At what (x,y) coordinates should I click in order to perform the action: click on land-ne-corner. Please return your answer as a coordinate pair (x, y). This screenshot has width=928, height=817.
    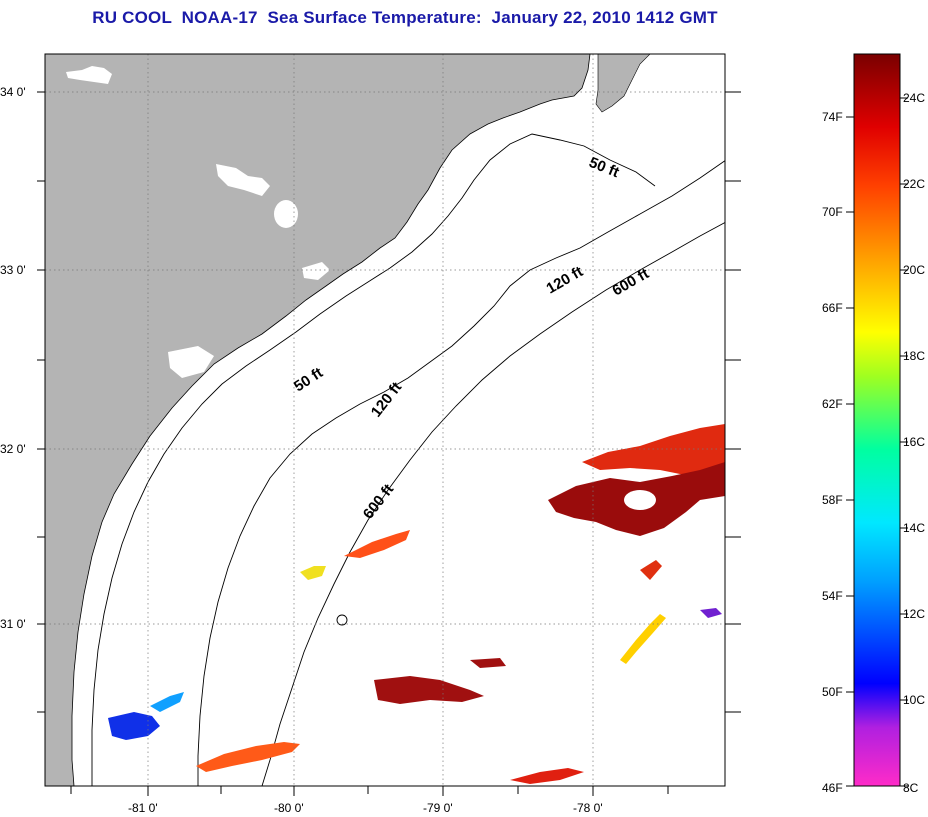
    Looking at the image, I should click on (623, 83).